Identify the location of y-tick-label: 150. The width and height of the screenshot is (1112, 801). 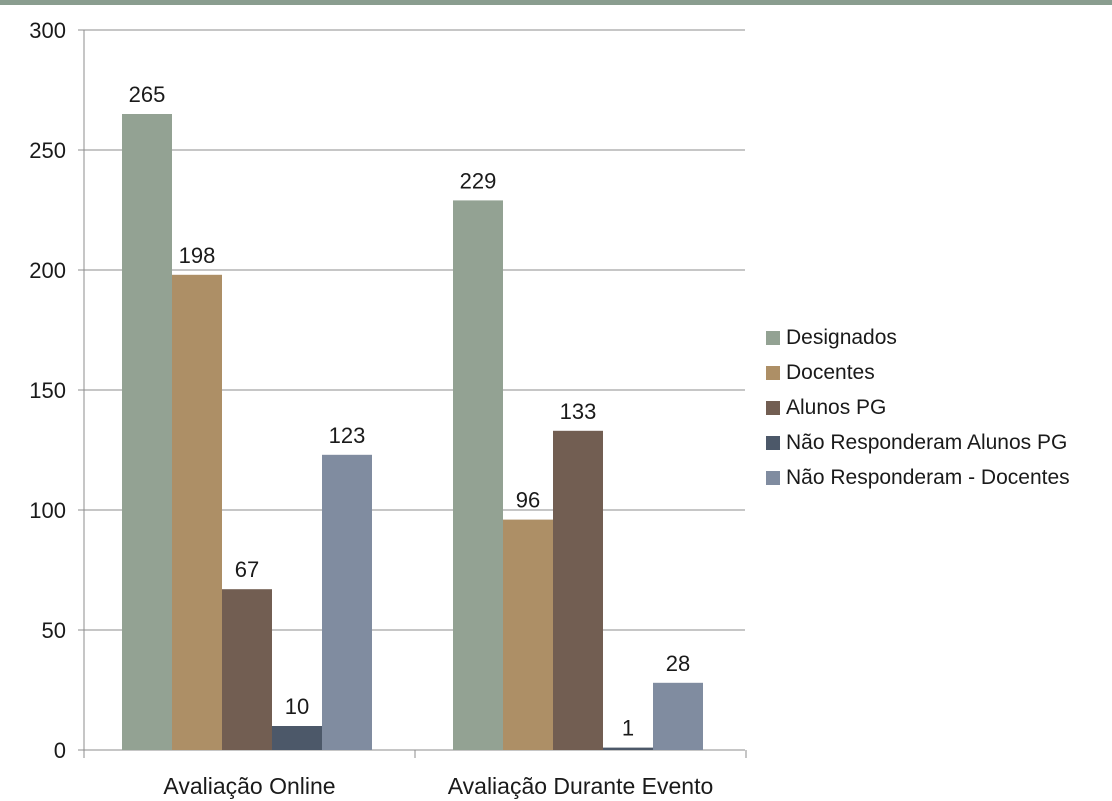
(47, 390).